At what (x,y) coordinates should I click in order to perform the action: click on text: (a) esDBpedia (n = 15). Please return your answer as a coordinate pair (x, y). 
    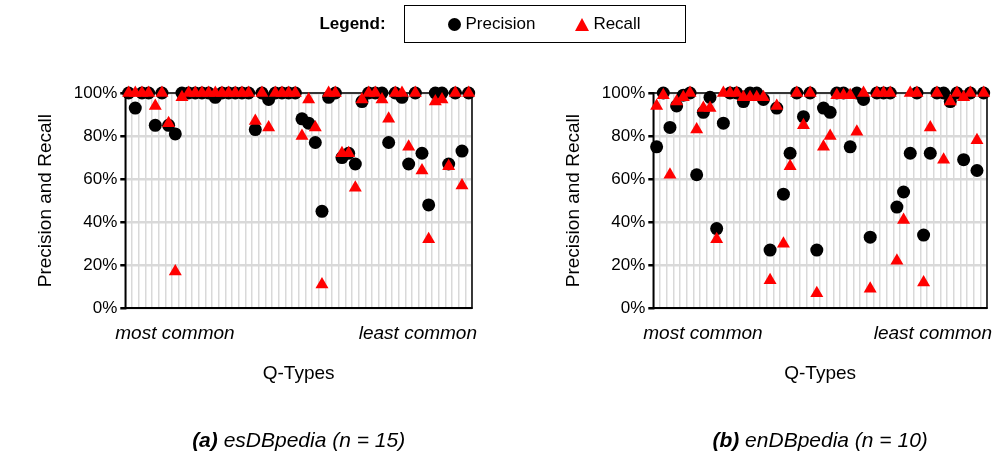
    Looking at the image, I should click on (299, 439).